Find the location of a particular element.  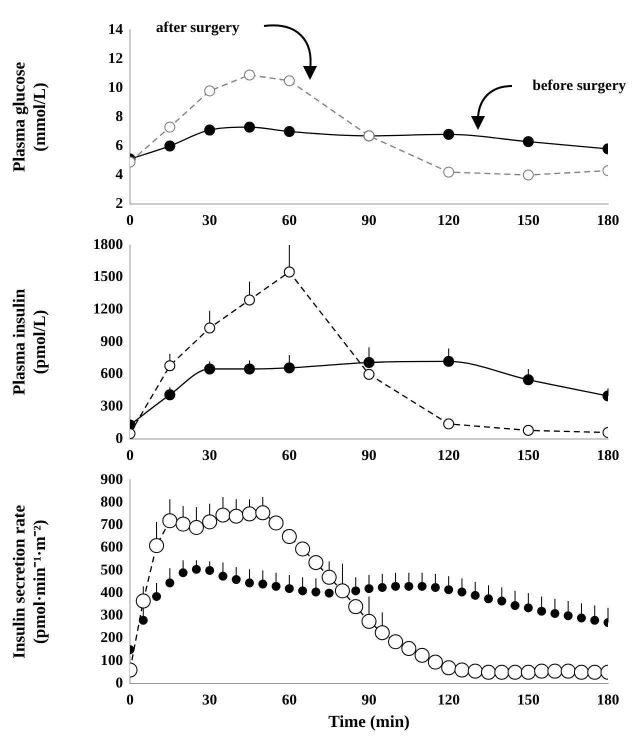

y-tick-label: 10 is located at coordinates (115, 88).